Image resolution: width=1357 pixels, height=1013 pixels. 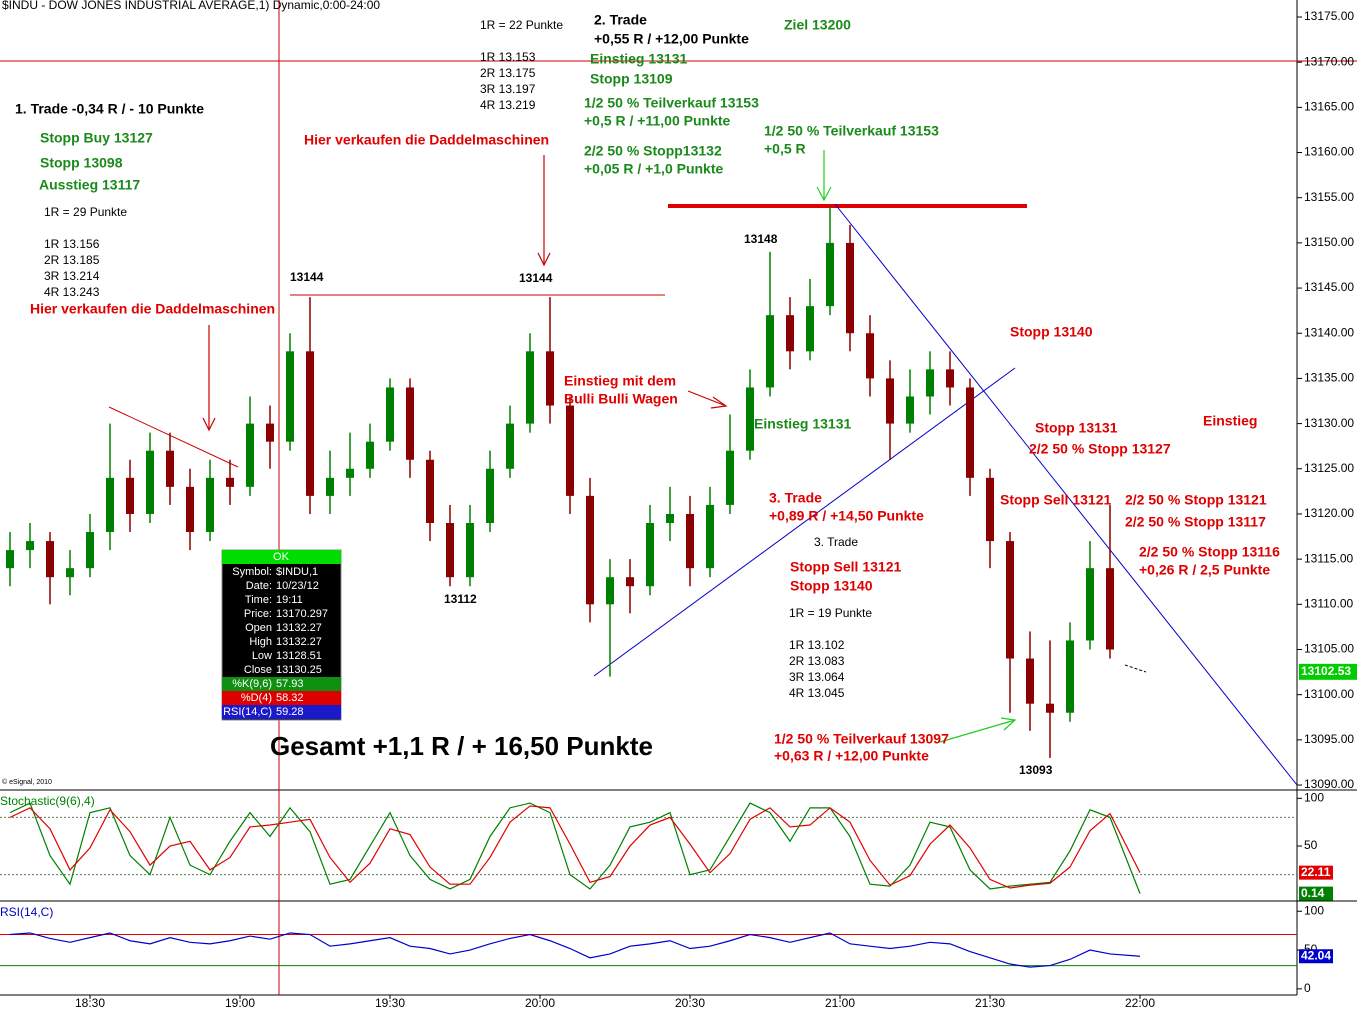 What do you see at coordinates (508, 89) in the screenshot?
I see `annotation: 3R 13.197` at bounding box center [508, 89].